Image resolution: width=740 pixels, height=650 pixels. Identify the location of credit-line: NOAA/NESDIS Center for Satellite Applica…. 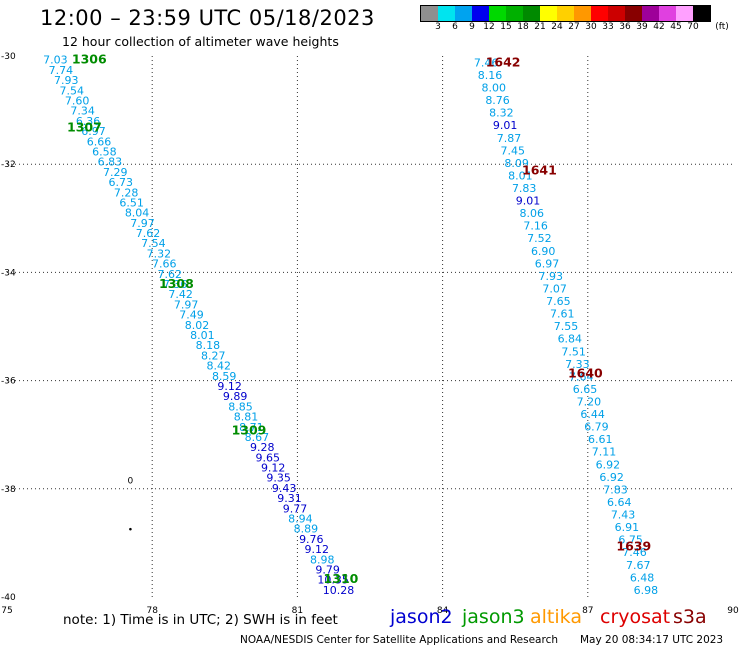
(399, 640).